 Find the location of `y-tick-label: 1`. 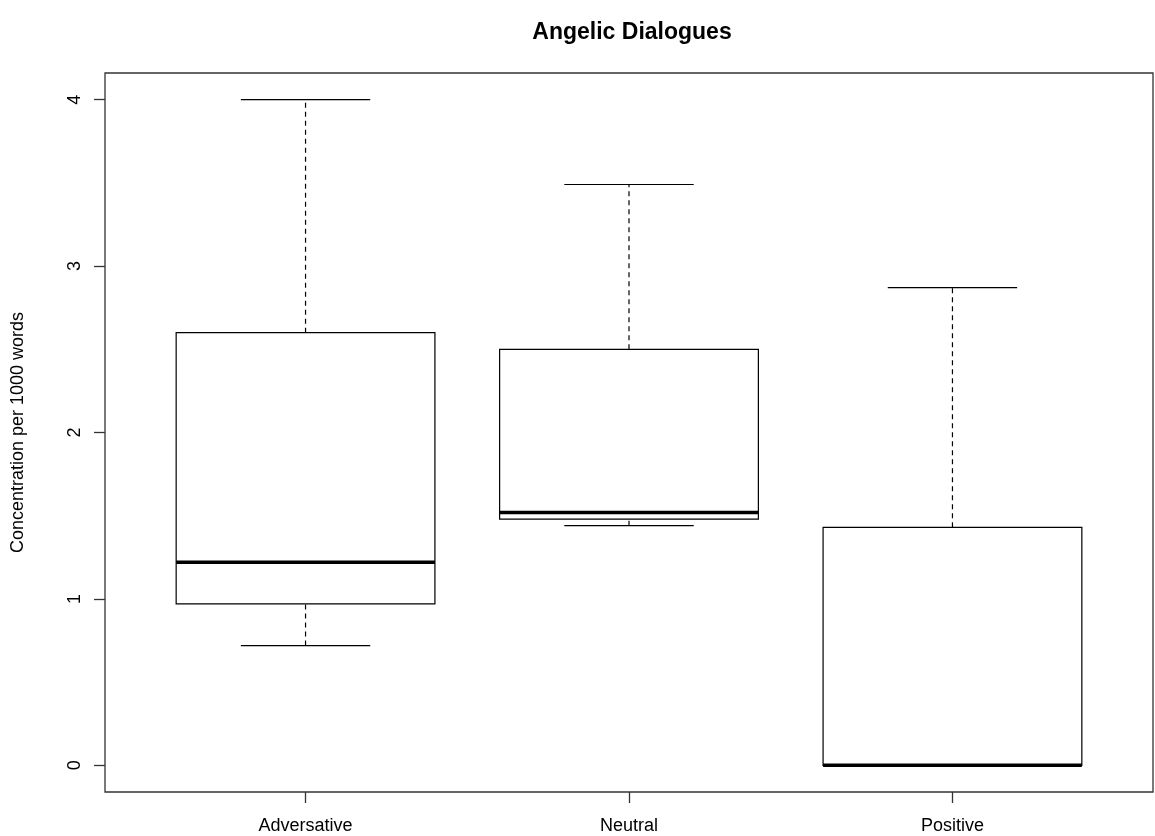

y-tick-label: 1 is located at coordinates (74, 598).